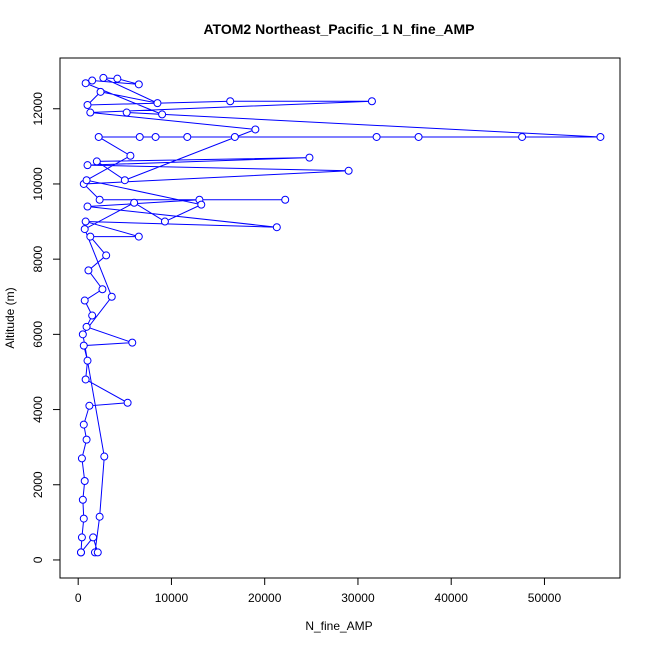 The image size is (650, 650). What do you see at coordinates (38, 484) in the screenshot?
I see `y-tick-label: 2000` at bounding box center [38, 484].